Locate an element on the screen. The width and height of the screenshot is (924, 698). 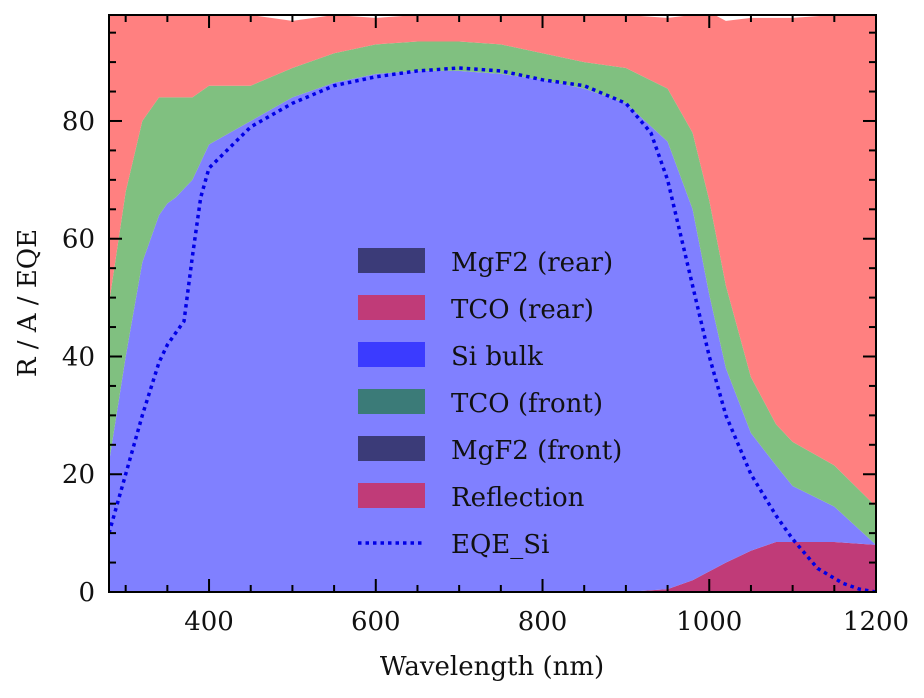
y-tick-label: 20 is located at coordinates (78, 475).